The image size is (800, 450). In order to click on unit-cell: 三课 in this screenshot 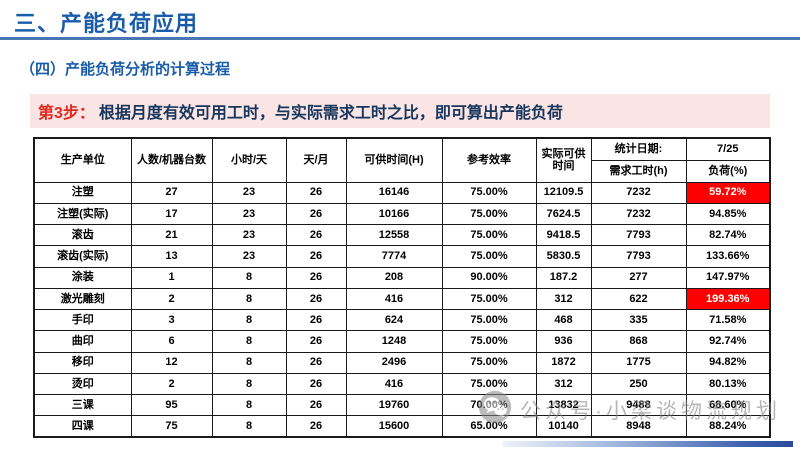, I will do `click(82, 405)`.